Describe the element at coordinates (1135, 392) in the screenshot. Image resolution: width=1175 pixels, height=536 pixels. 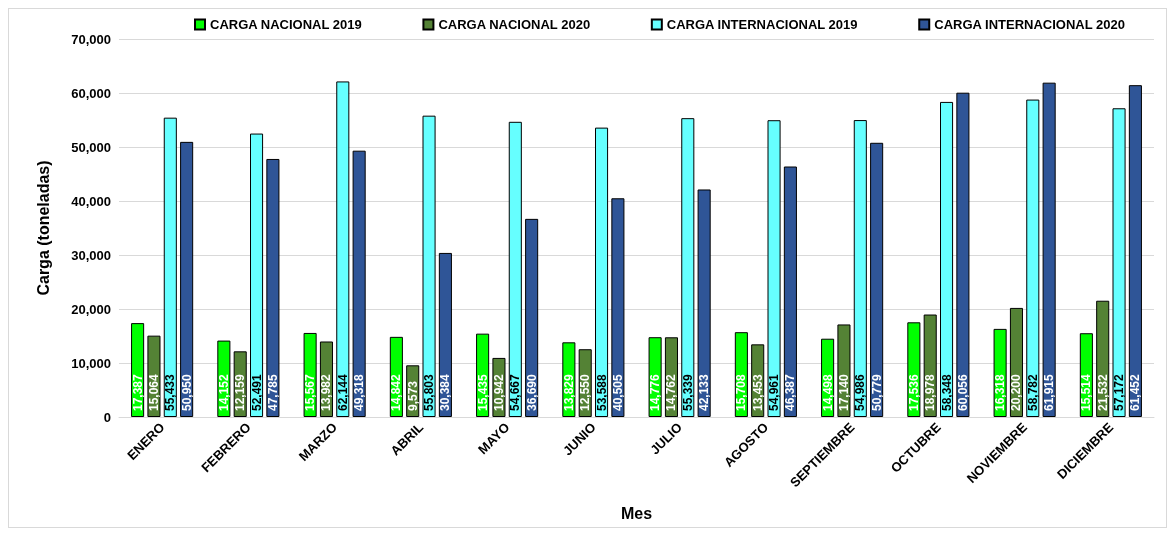
I see `data-label: 61,452` at that location.